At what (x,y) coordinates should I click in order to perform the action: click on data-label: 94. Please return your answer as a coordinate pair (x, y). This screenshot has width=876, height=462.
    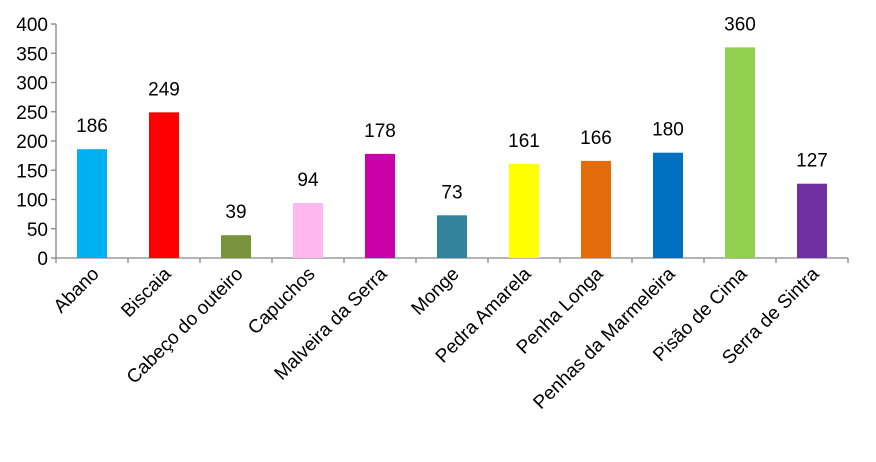
    Looking at the image, I should click on (308, 180).